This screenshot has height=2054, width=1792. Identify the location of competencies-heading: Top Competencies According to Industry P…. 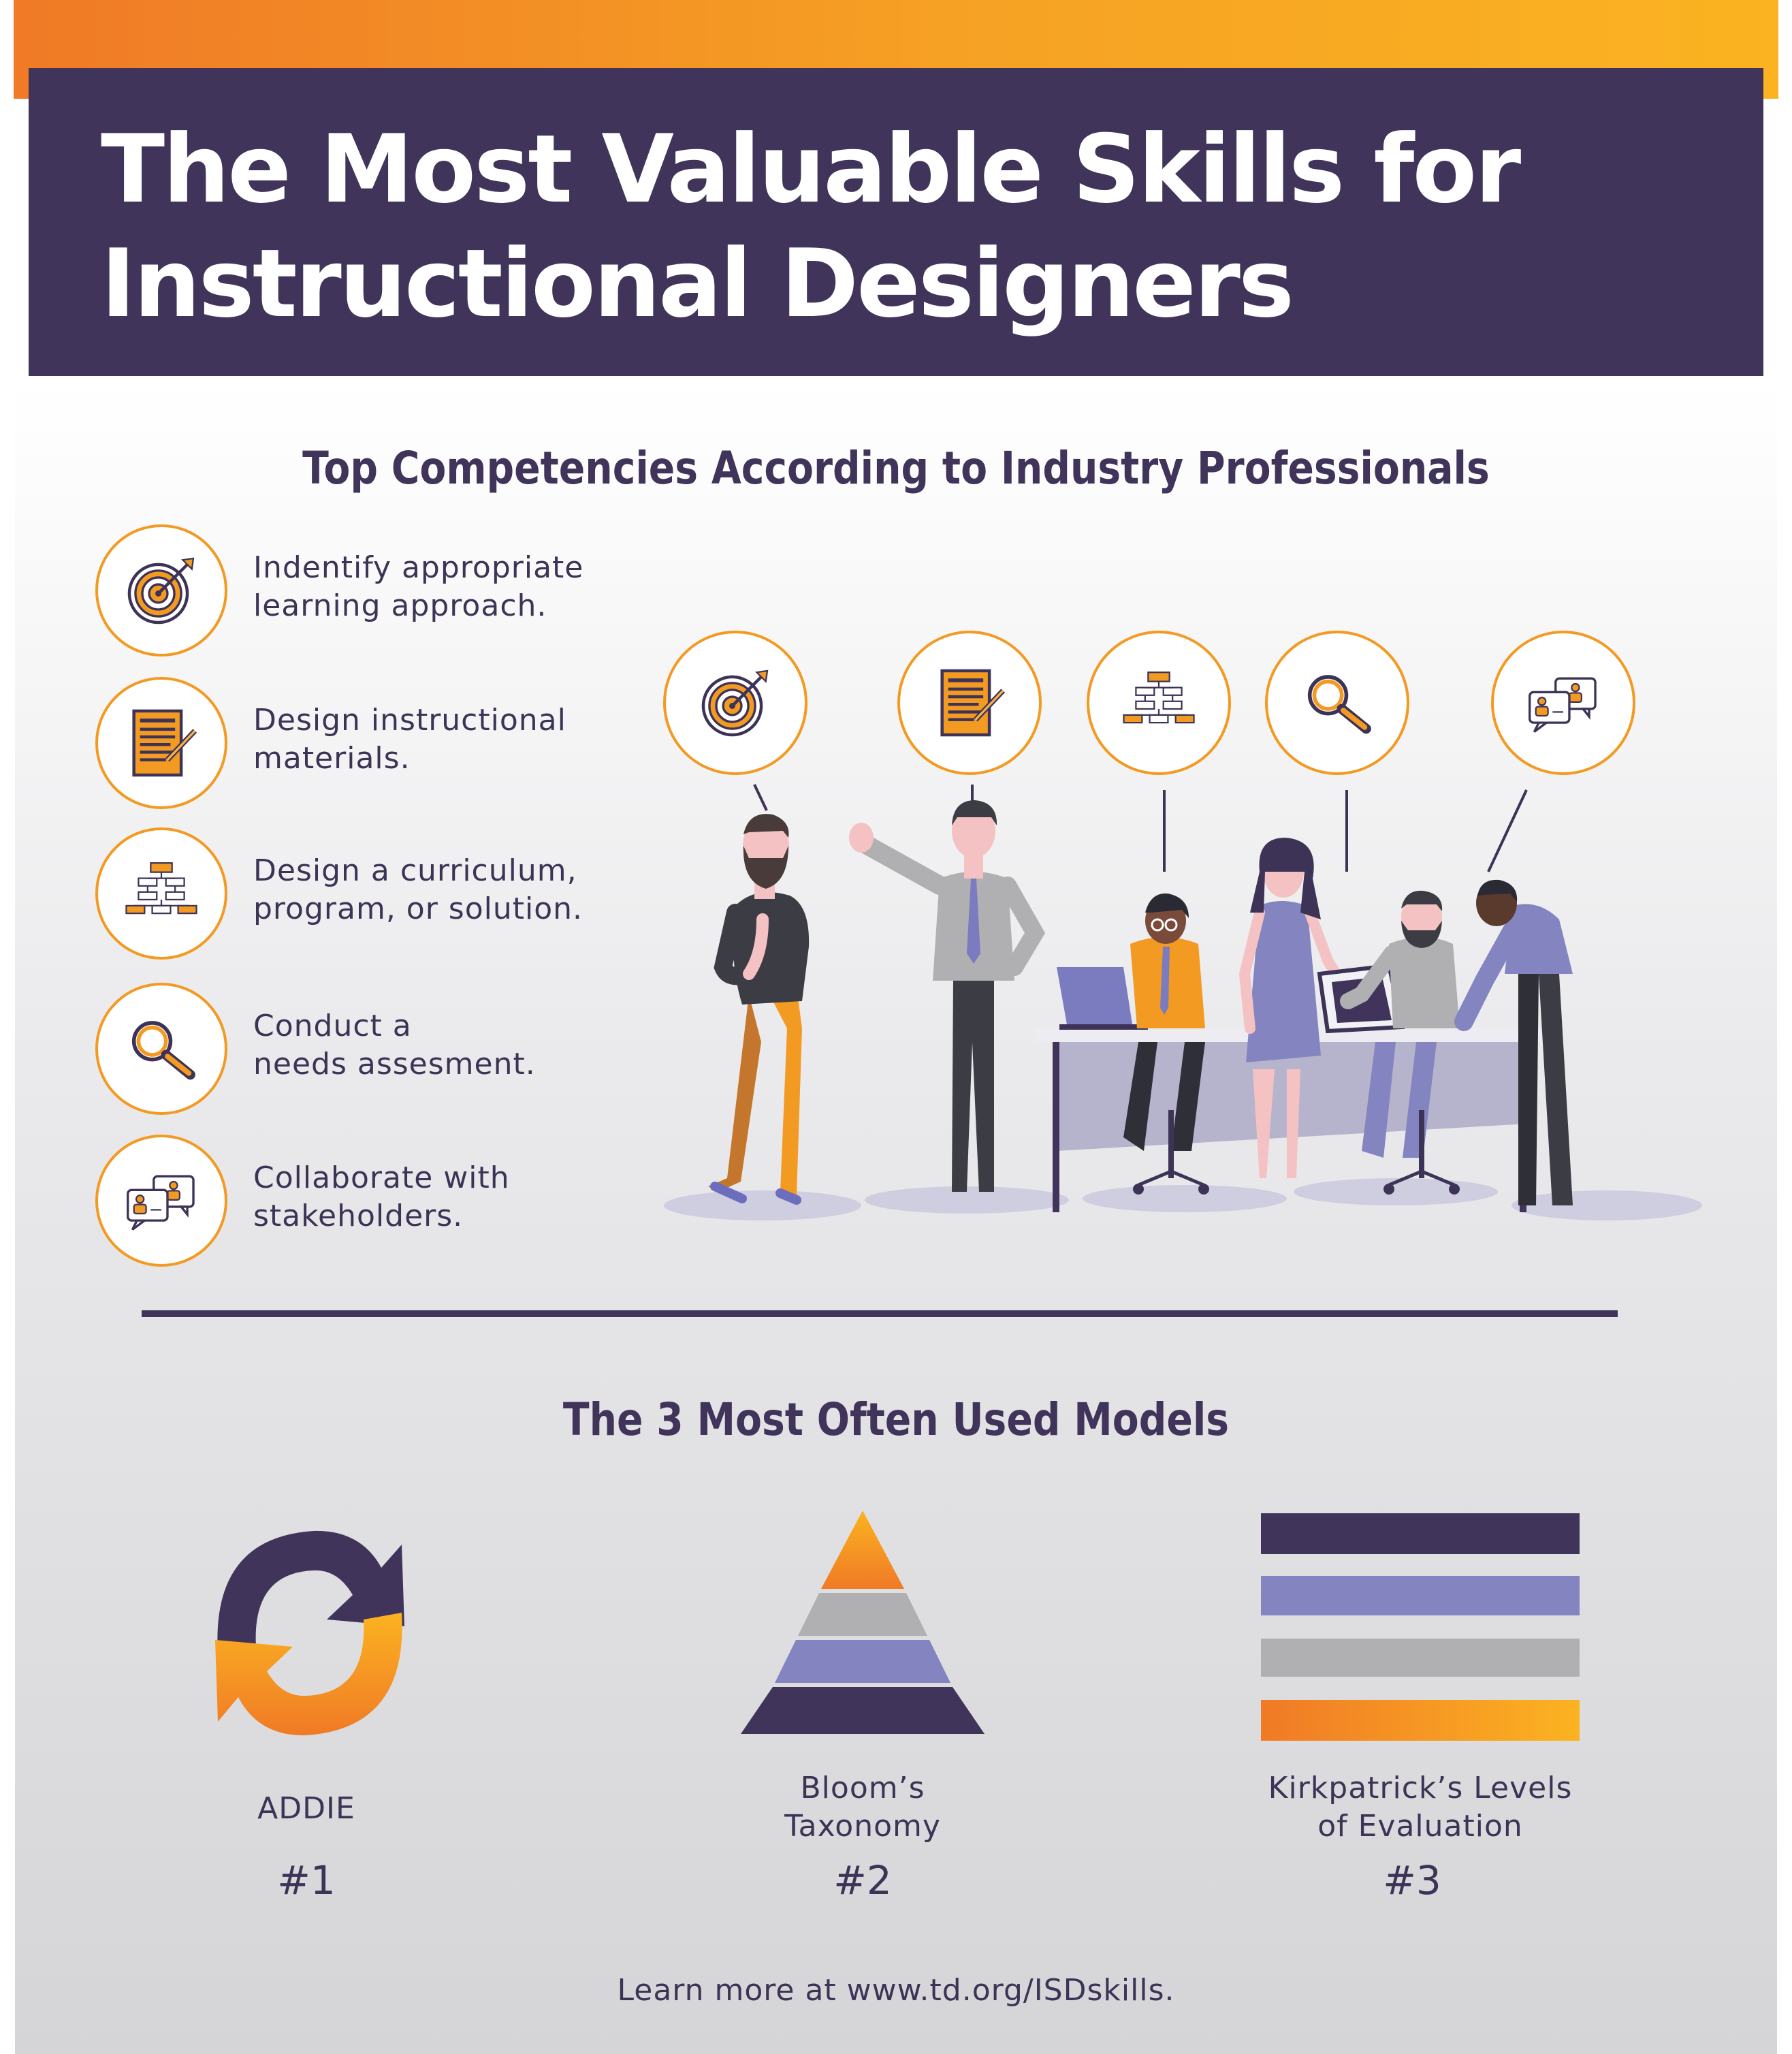
(896, 468).